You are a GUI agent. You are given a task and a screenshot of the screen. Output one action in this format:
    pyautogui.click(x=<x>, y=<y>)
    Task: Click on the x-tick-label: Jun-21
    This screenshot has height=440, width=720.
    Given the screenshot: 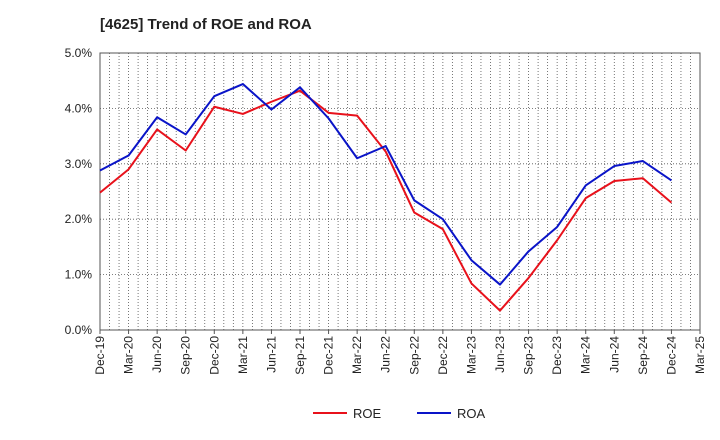 What is the action you would take?
    pyautogui.click(x=271, y=354)
    